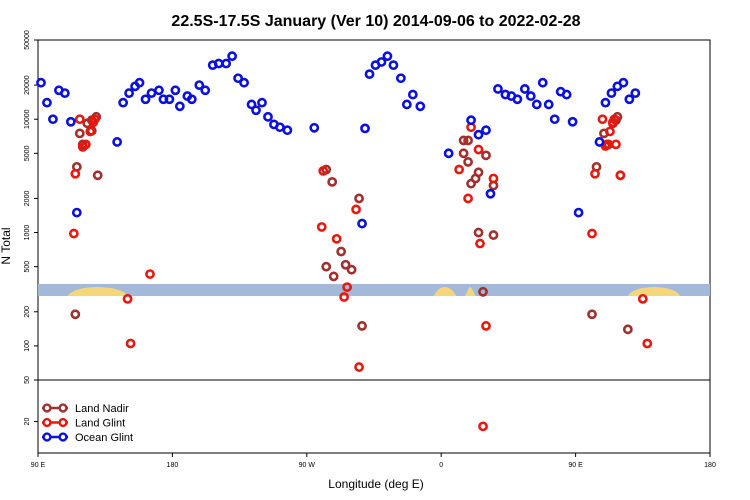  What do you see at coordinates (104, 438) in the screenshot?
I see `ocean-glint-legend-label: Ocean Glint` at bounding box center [104, 438].